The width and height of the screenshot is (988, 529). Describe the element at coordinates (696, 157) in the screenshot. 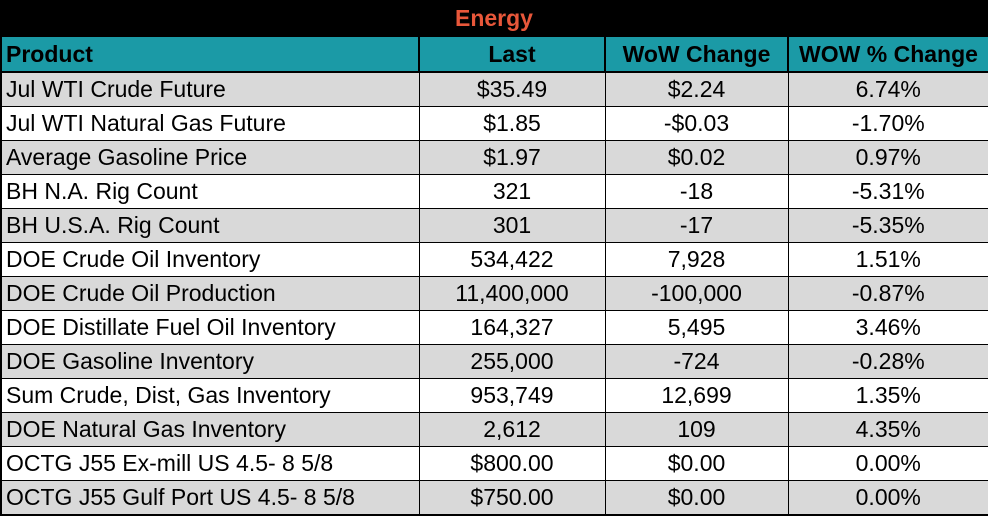

I see `cell-wow-change: $0.02` at that location.